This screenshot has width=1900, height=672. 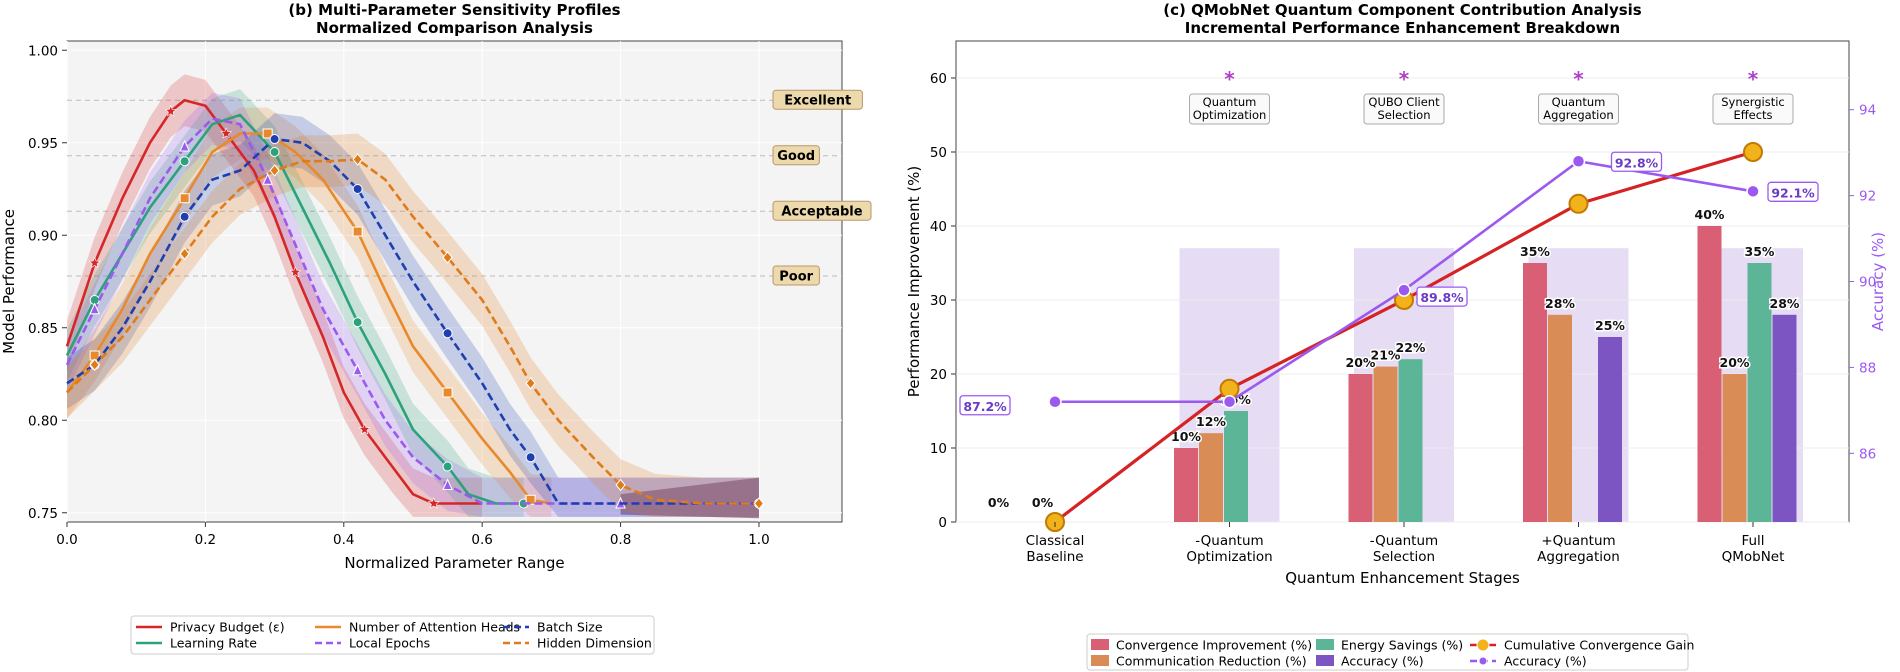 I want to click on category-label-line: Selection, so click(x=1404, y=557).